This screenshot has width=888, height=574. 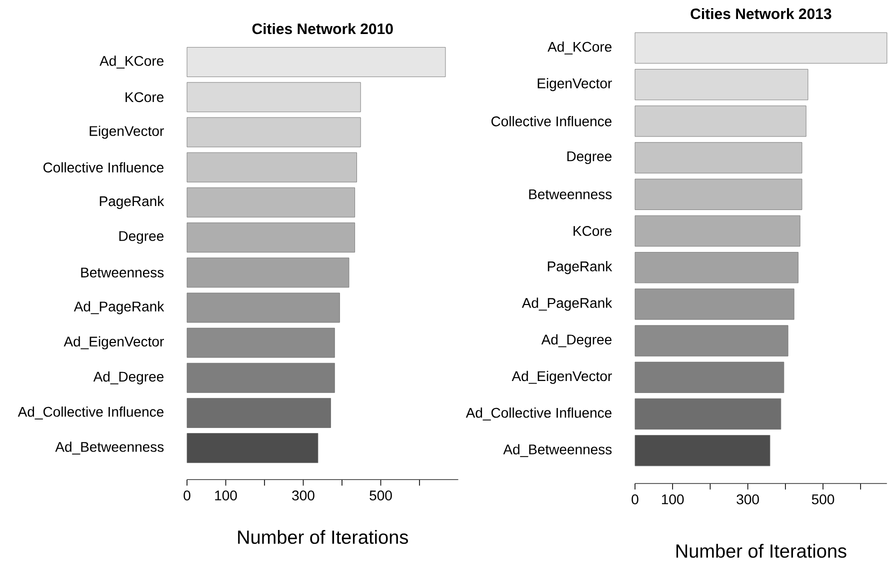 I want to click on chart-title: Cities Network 2010, so click(x=322, y=28).